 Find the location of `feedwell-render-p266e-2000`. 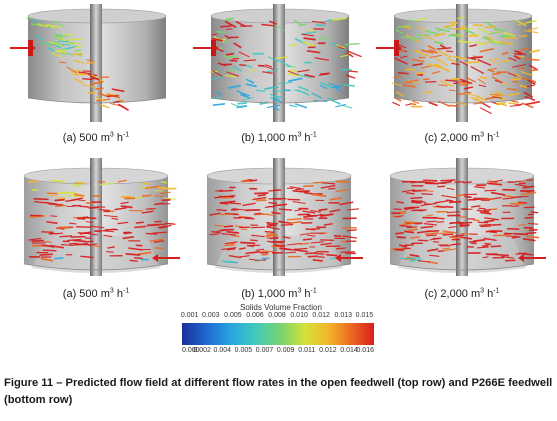

feedwell-render-p266e-2000 is located at coordinates (467, 217).